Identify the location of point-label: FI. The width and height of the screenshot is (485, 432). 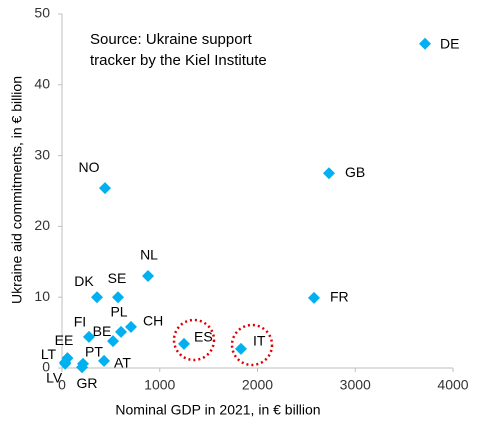
(80, 322).